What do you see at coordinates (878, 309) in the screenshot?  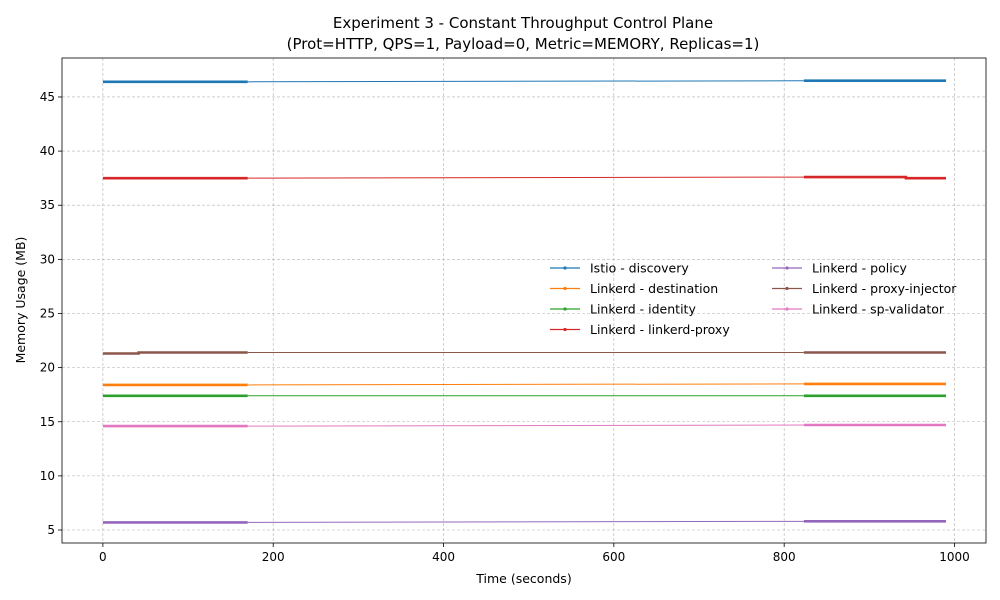 I see `legend-label: Linkerd - sp-validator` at bounding box center [878, 309].